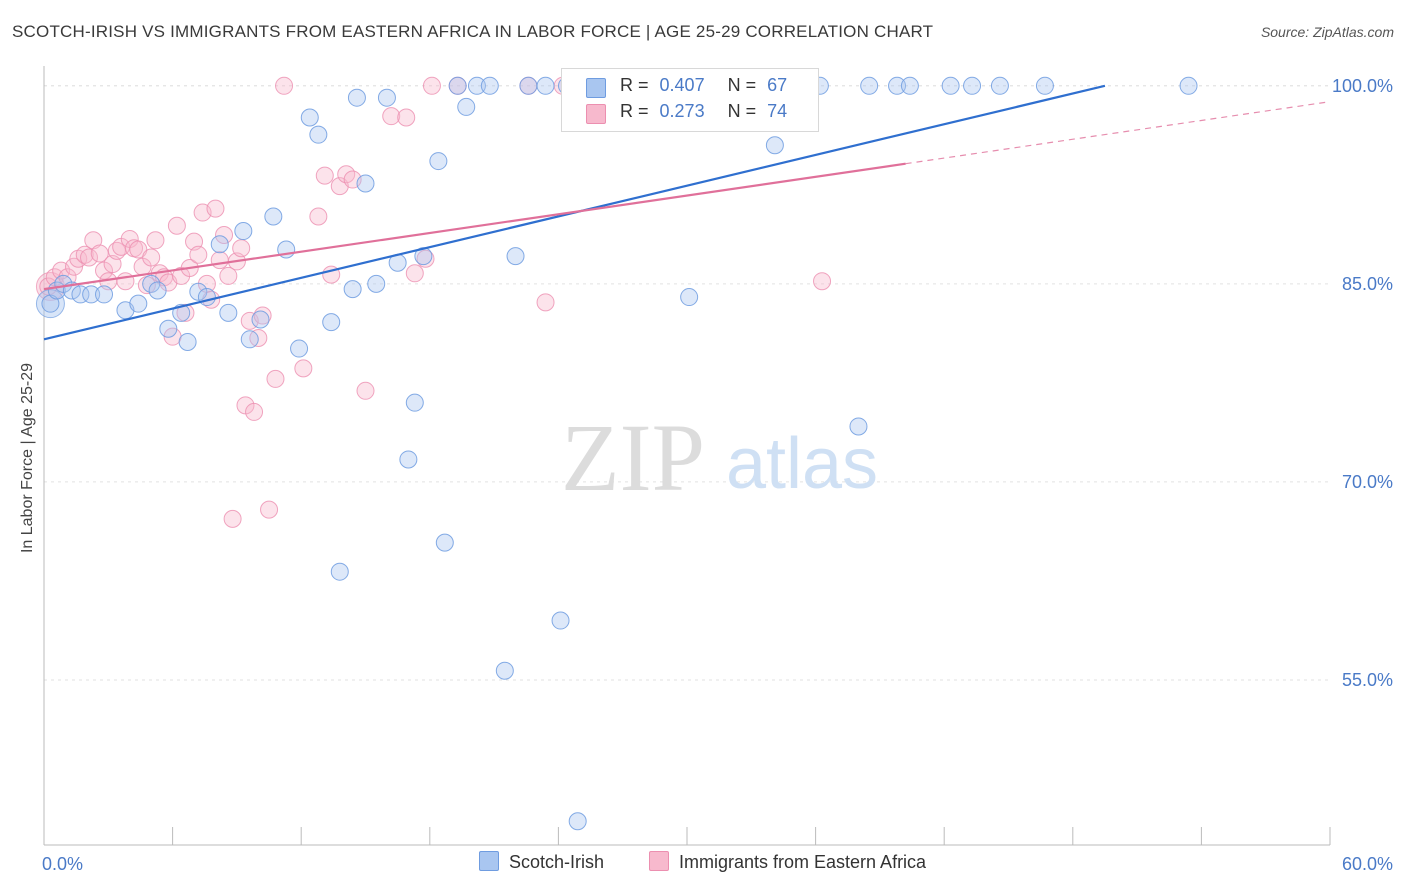 This screenshot has height=892, width=1406. Describe the element at coordinates (1367, 864) in the screenshot. I see `x-tick-label: 60.0%` at that location.